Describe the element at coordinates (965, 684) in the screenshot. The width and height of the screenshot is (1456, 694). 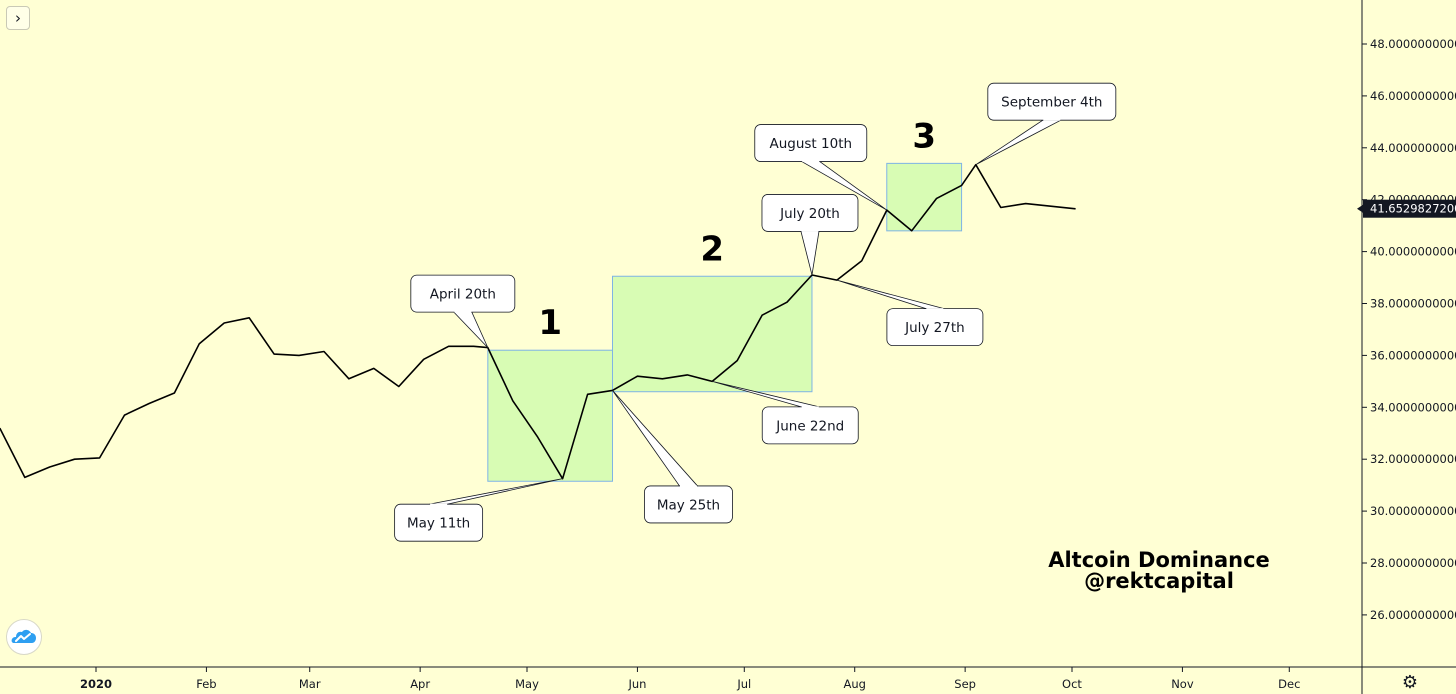
I see `x-tick-label: Sep` at that location.